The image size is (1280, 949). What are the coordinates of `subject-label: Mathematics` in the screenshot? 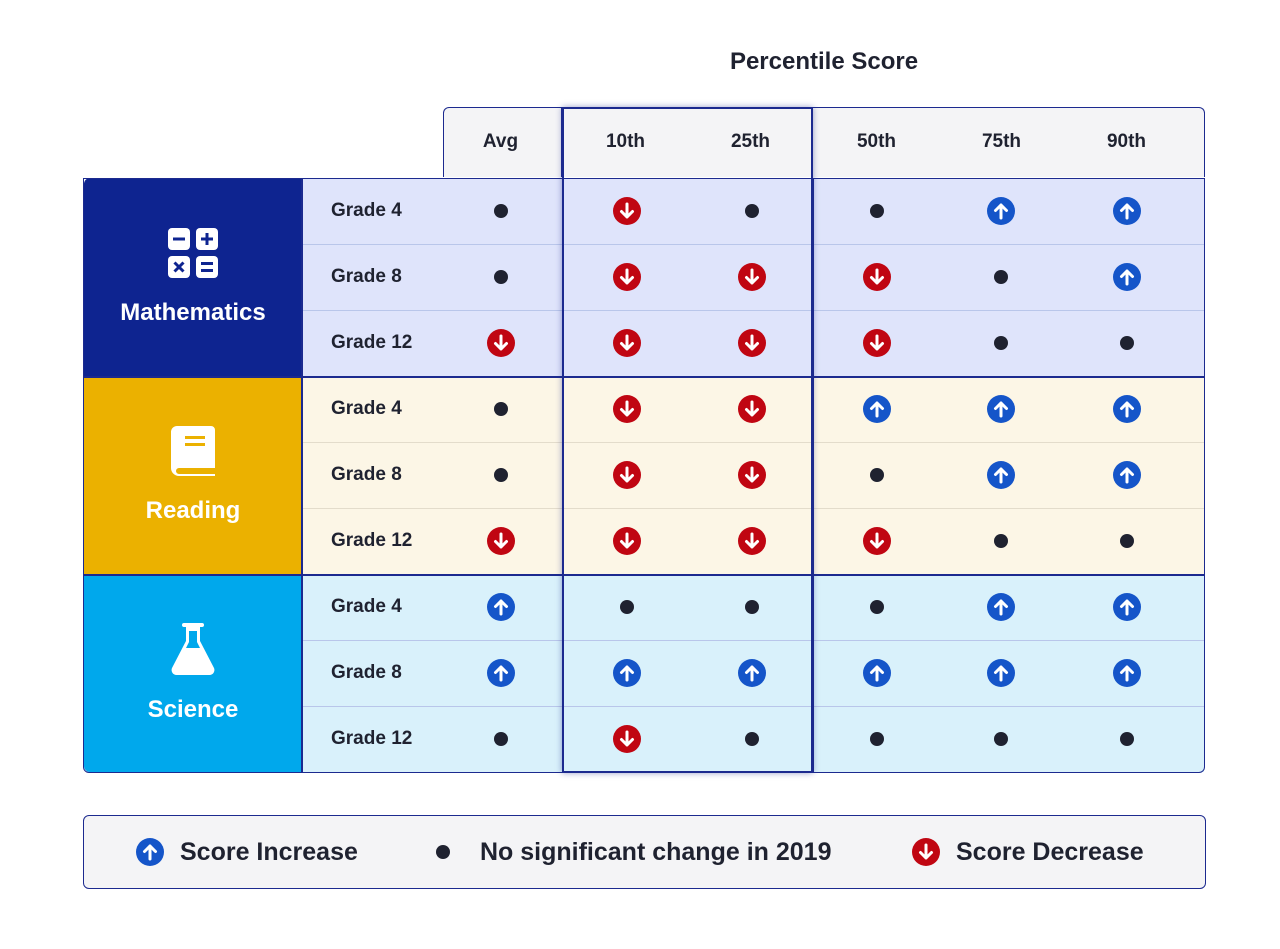 It's located at (193, 312).